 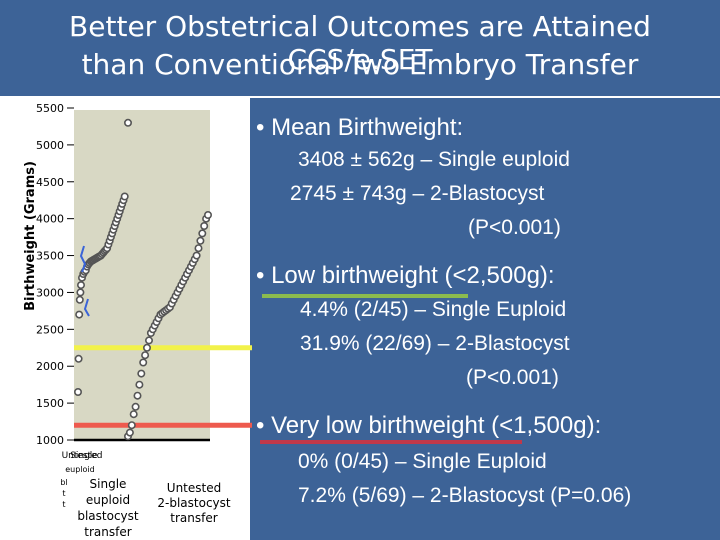 What do you see at coordinates (50, 366) in the screenshot?
I see `y-tick-label: 2000` at bounding box center [50, 366].